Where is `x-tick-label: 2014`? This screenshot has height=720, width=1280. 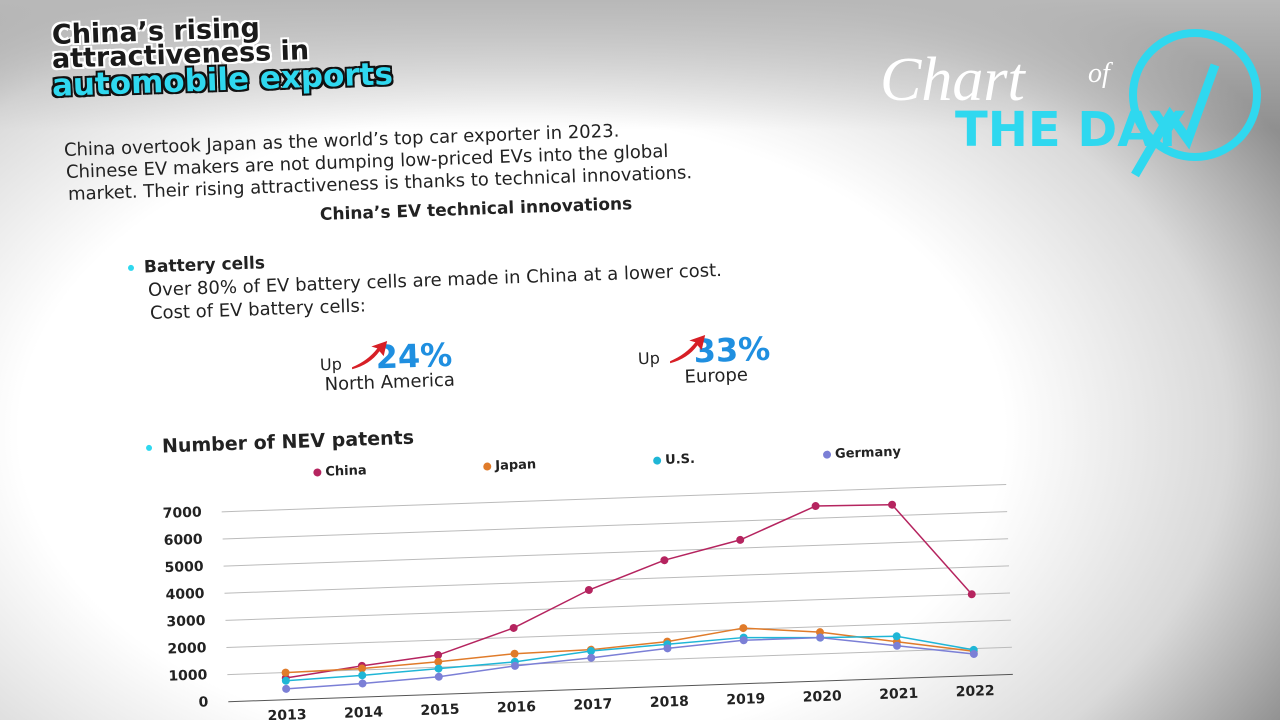
x-tick-label: 2014 is located at coordinates (364, 712).